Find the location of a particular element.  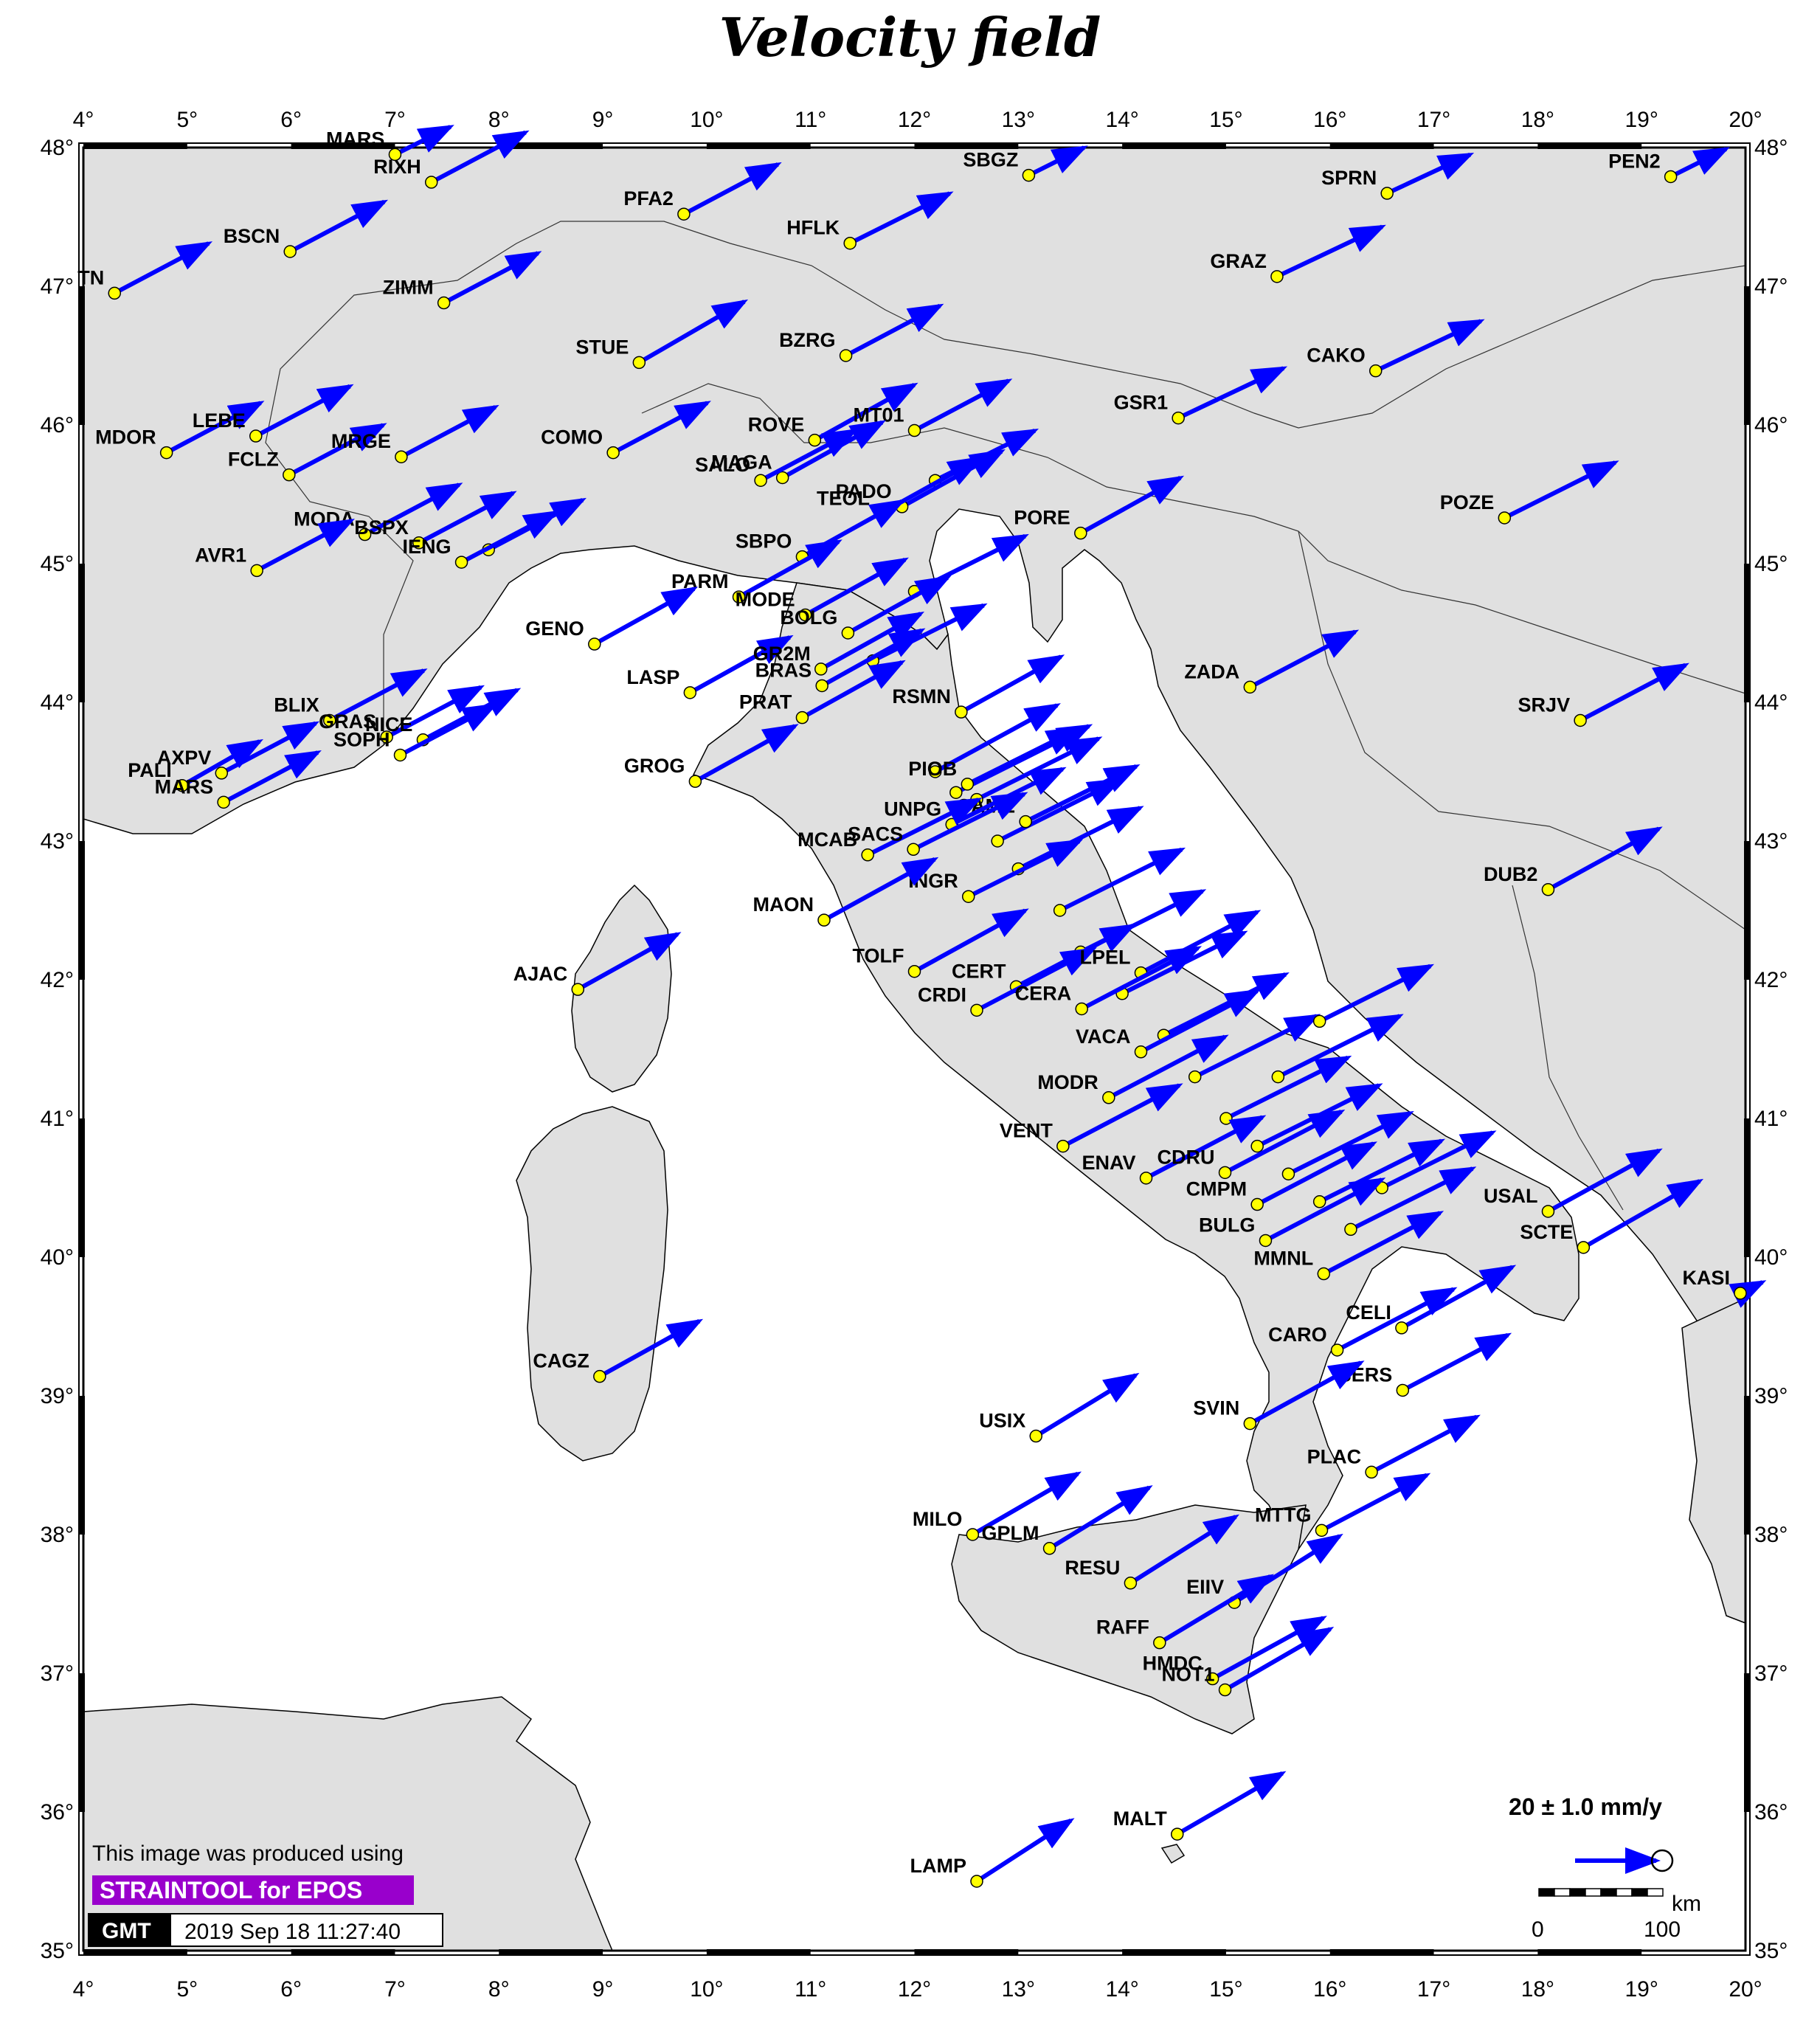

velocity-arrow is located at coordinates (809, 455).